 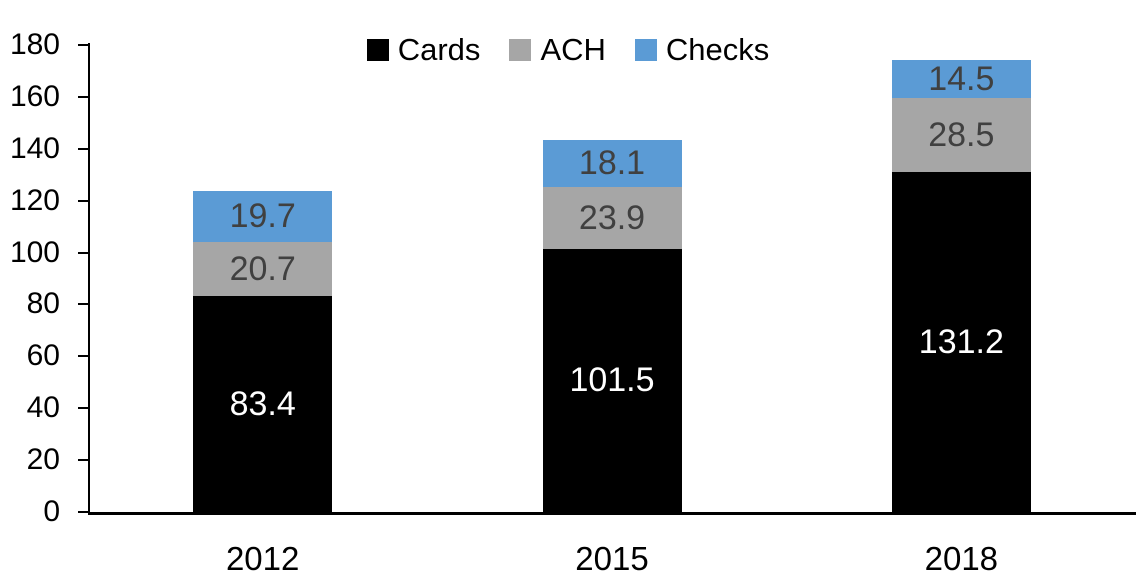 What do you see at coordinates (89, 279) in the screenshot?
I see `y-axis-line` at bounding box center [89, 279].